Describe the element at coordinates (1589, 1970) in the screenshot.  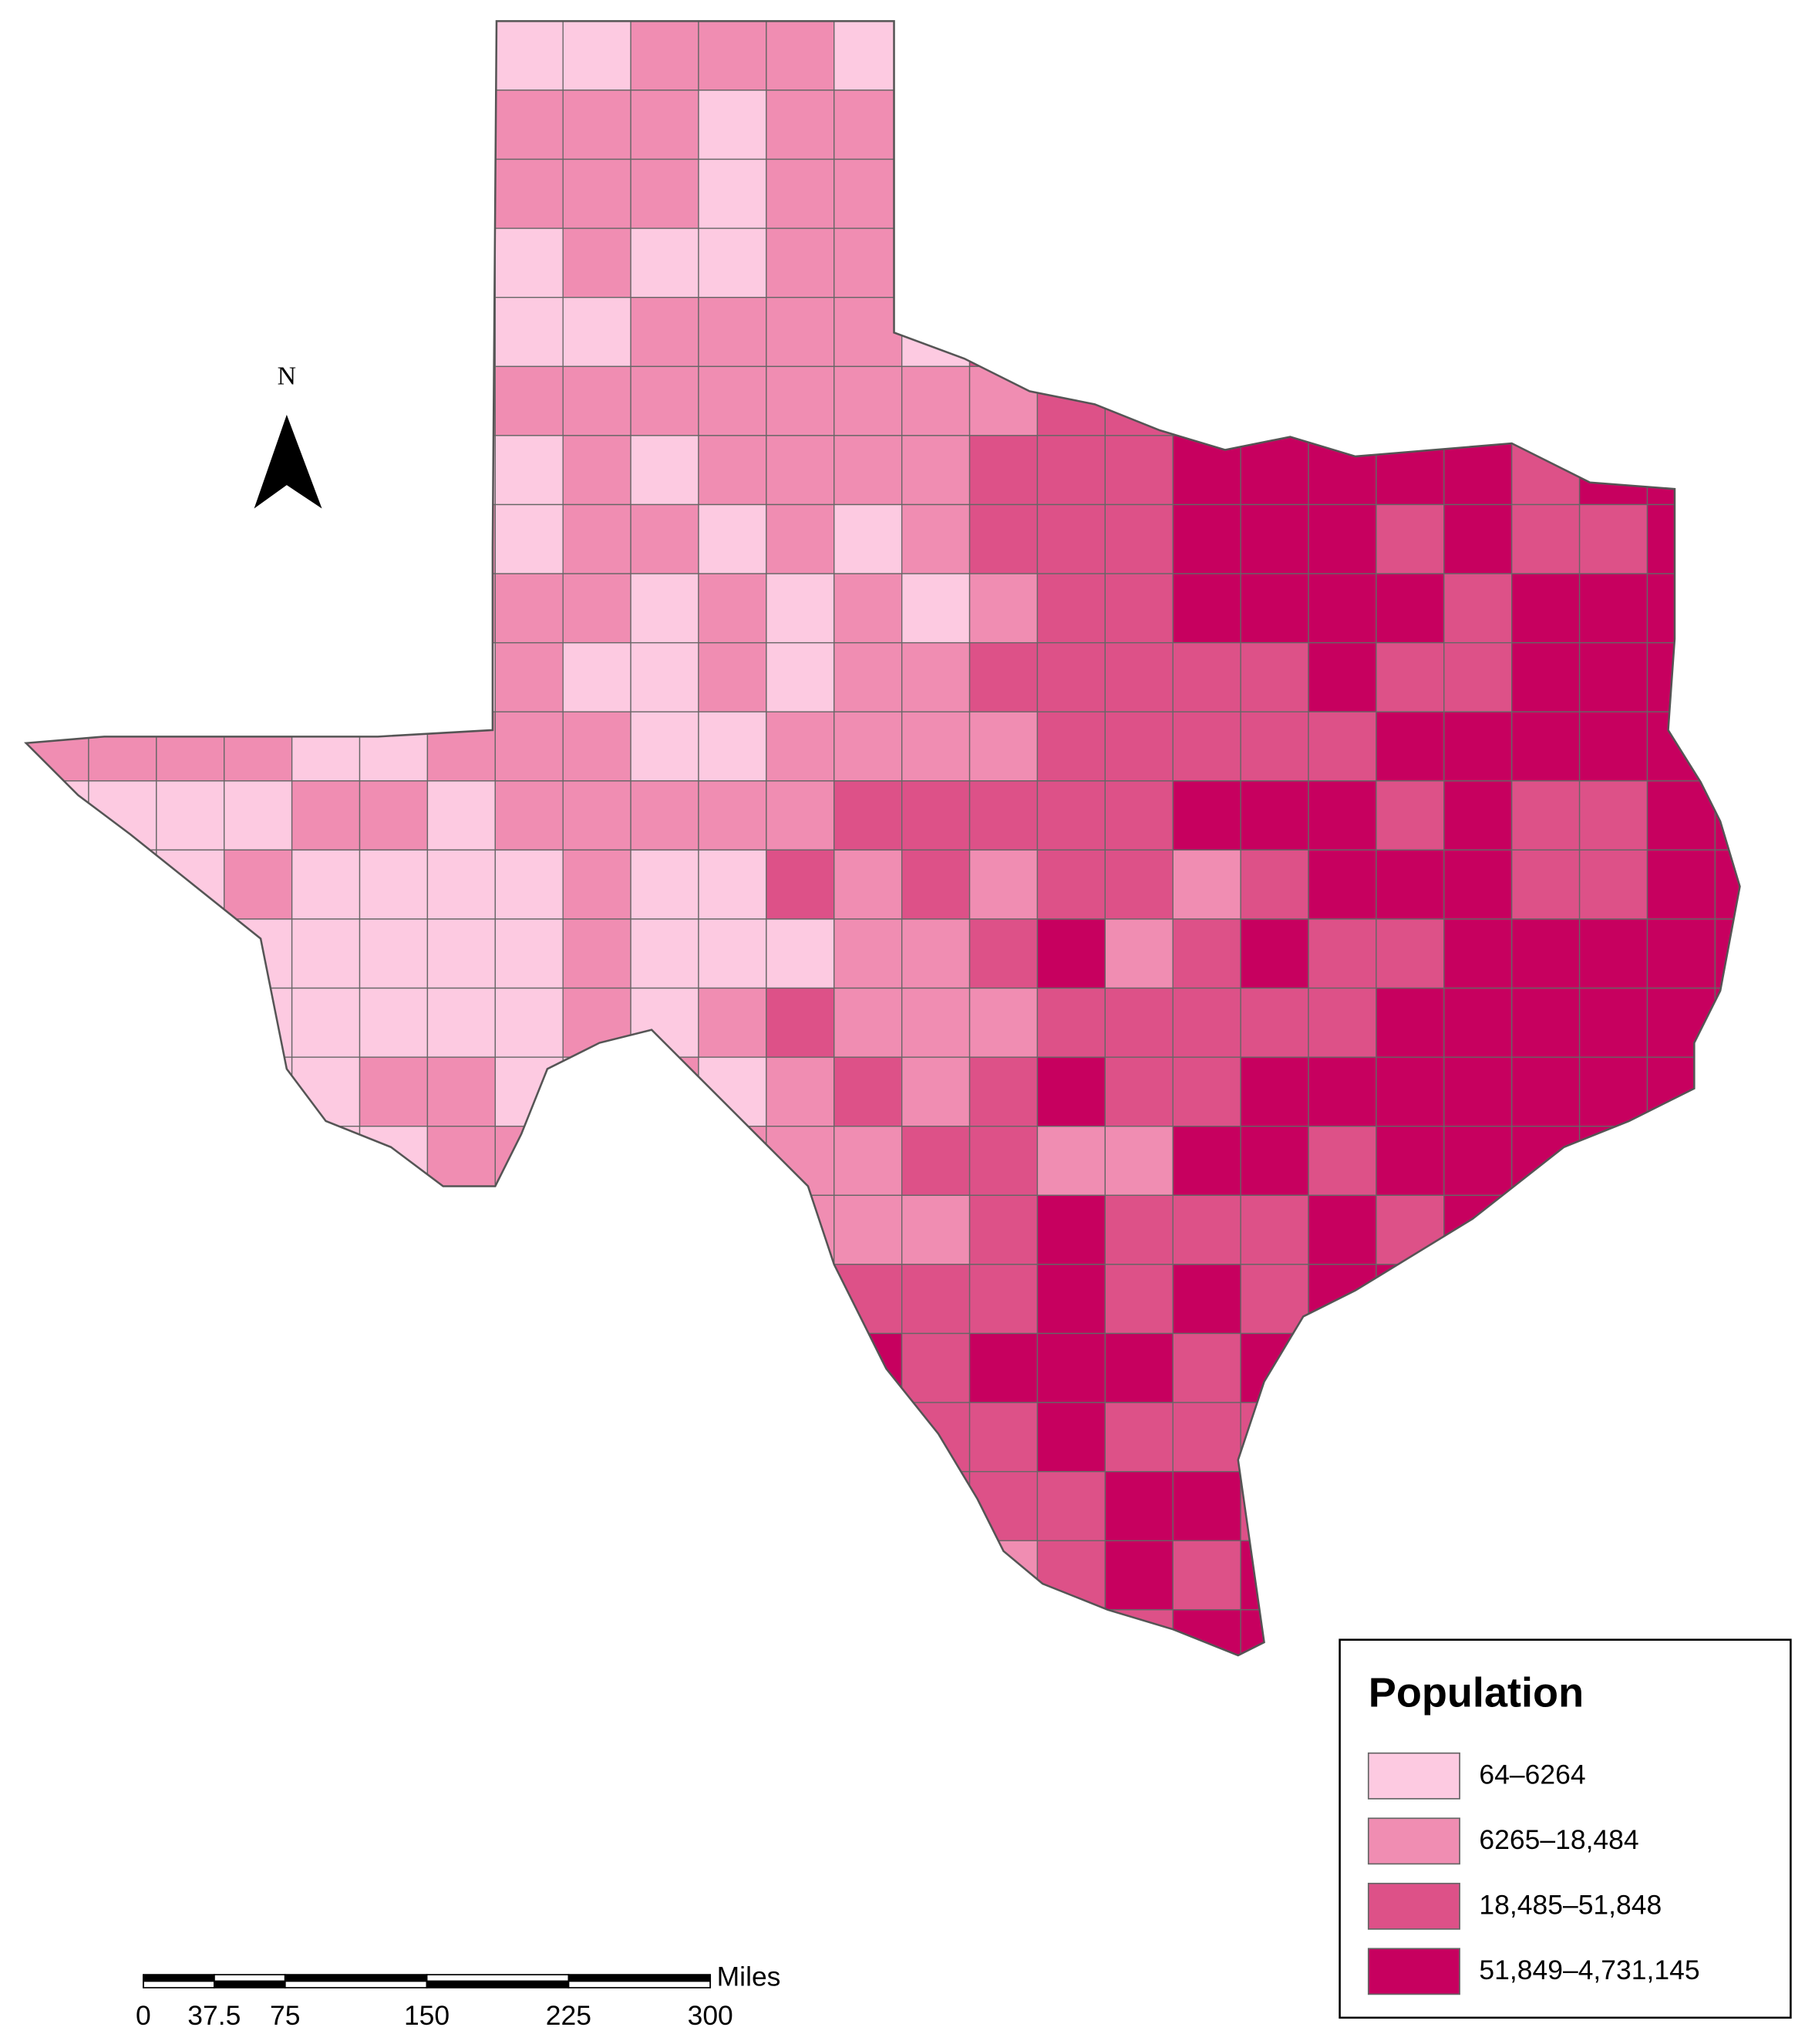
I see `legend-label: 51,849–4,731,145` at that location.